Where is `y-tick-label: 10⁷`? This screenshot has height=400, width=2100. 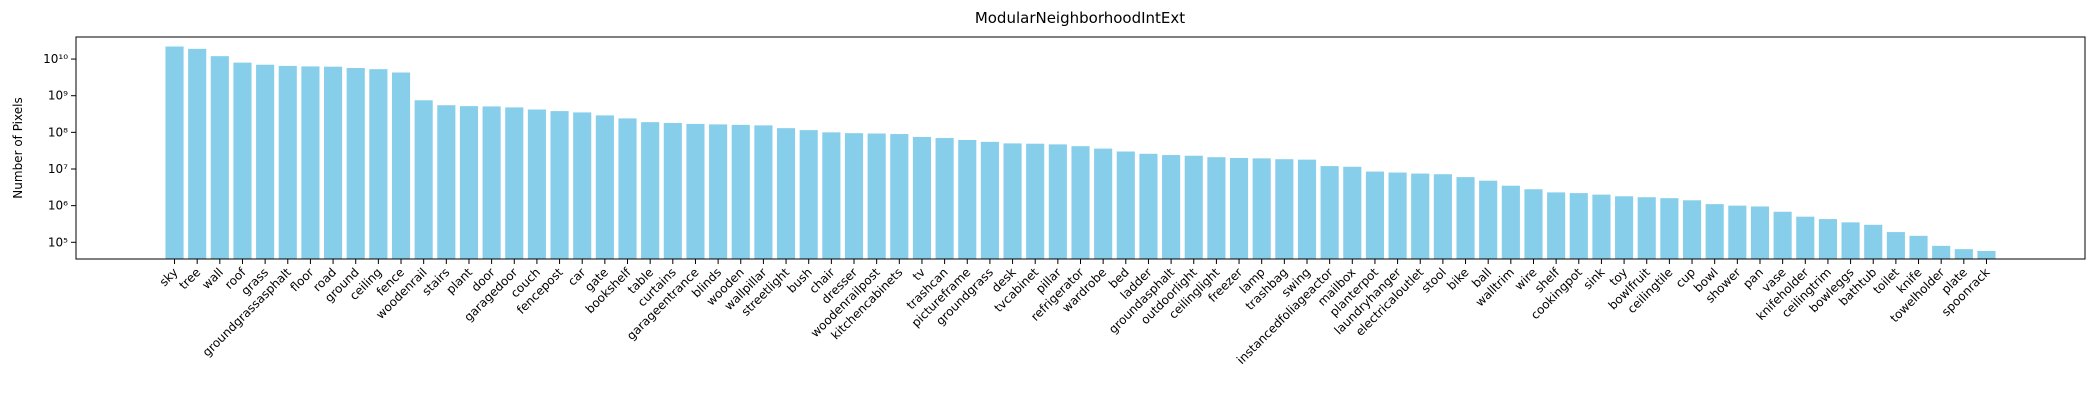
y-tick-label: 10⁷ is located at coordinates (58, 169).